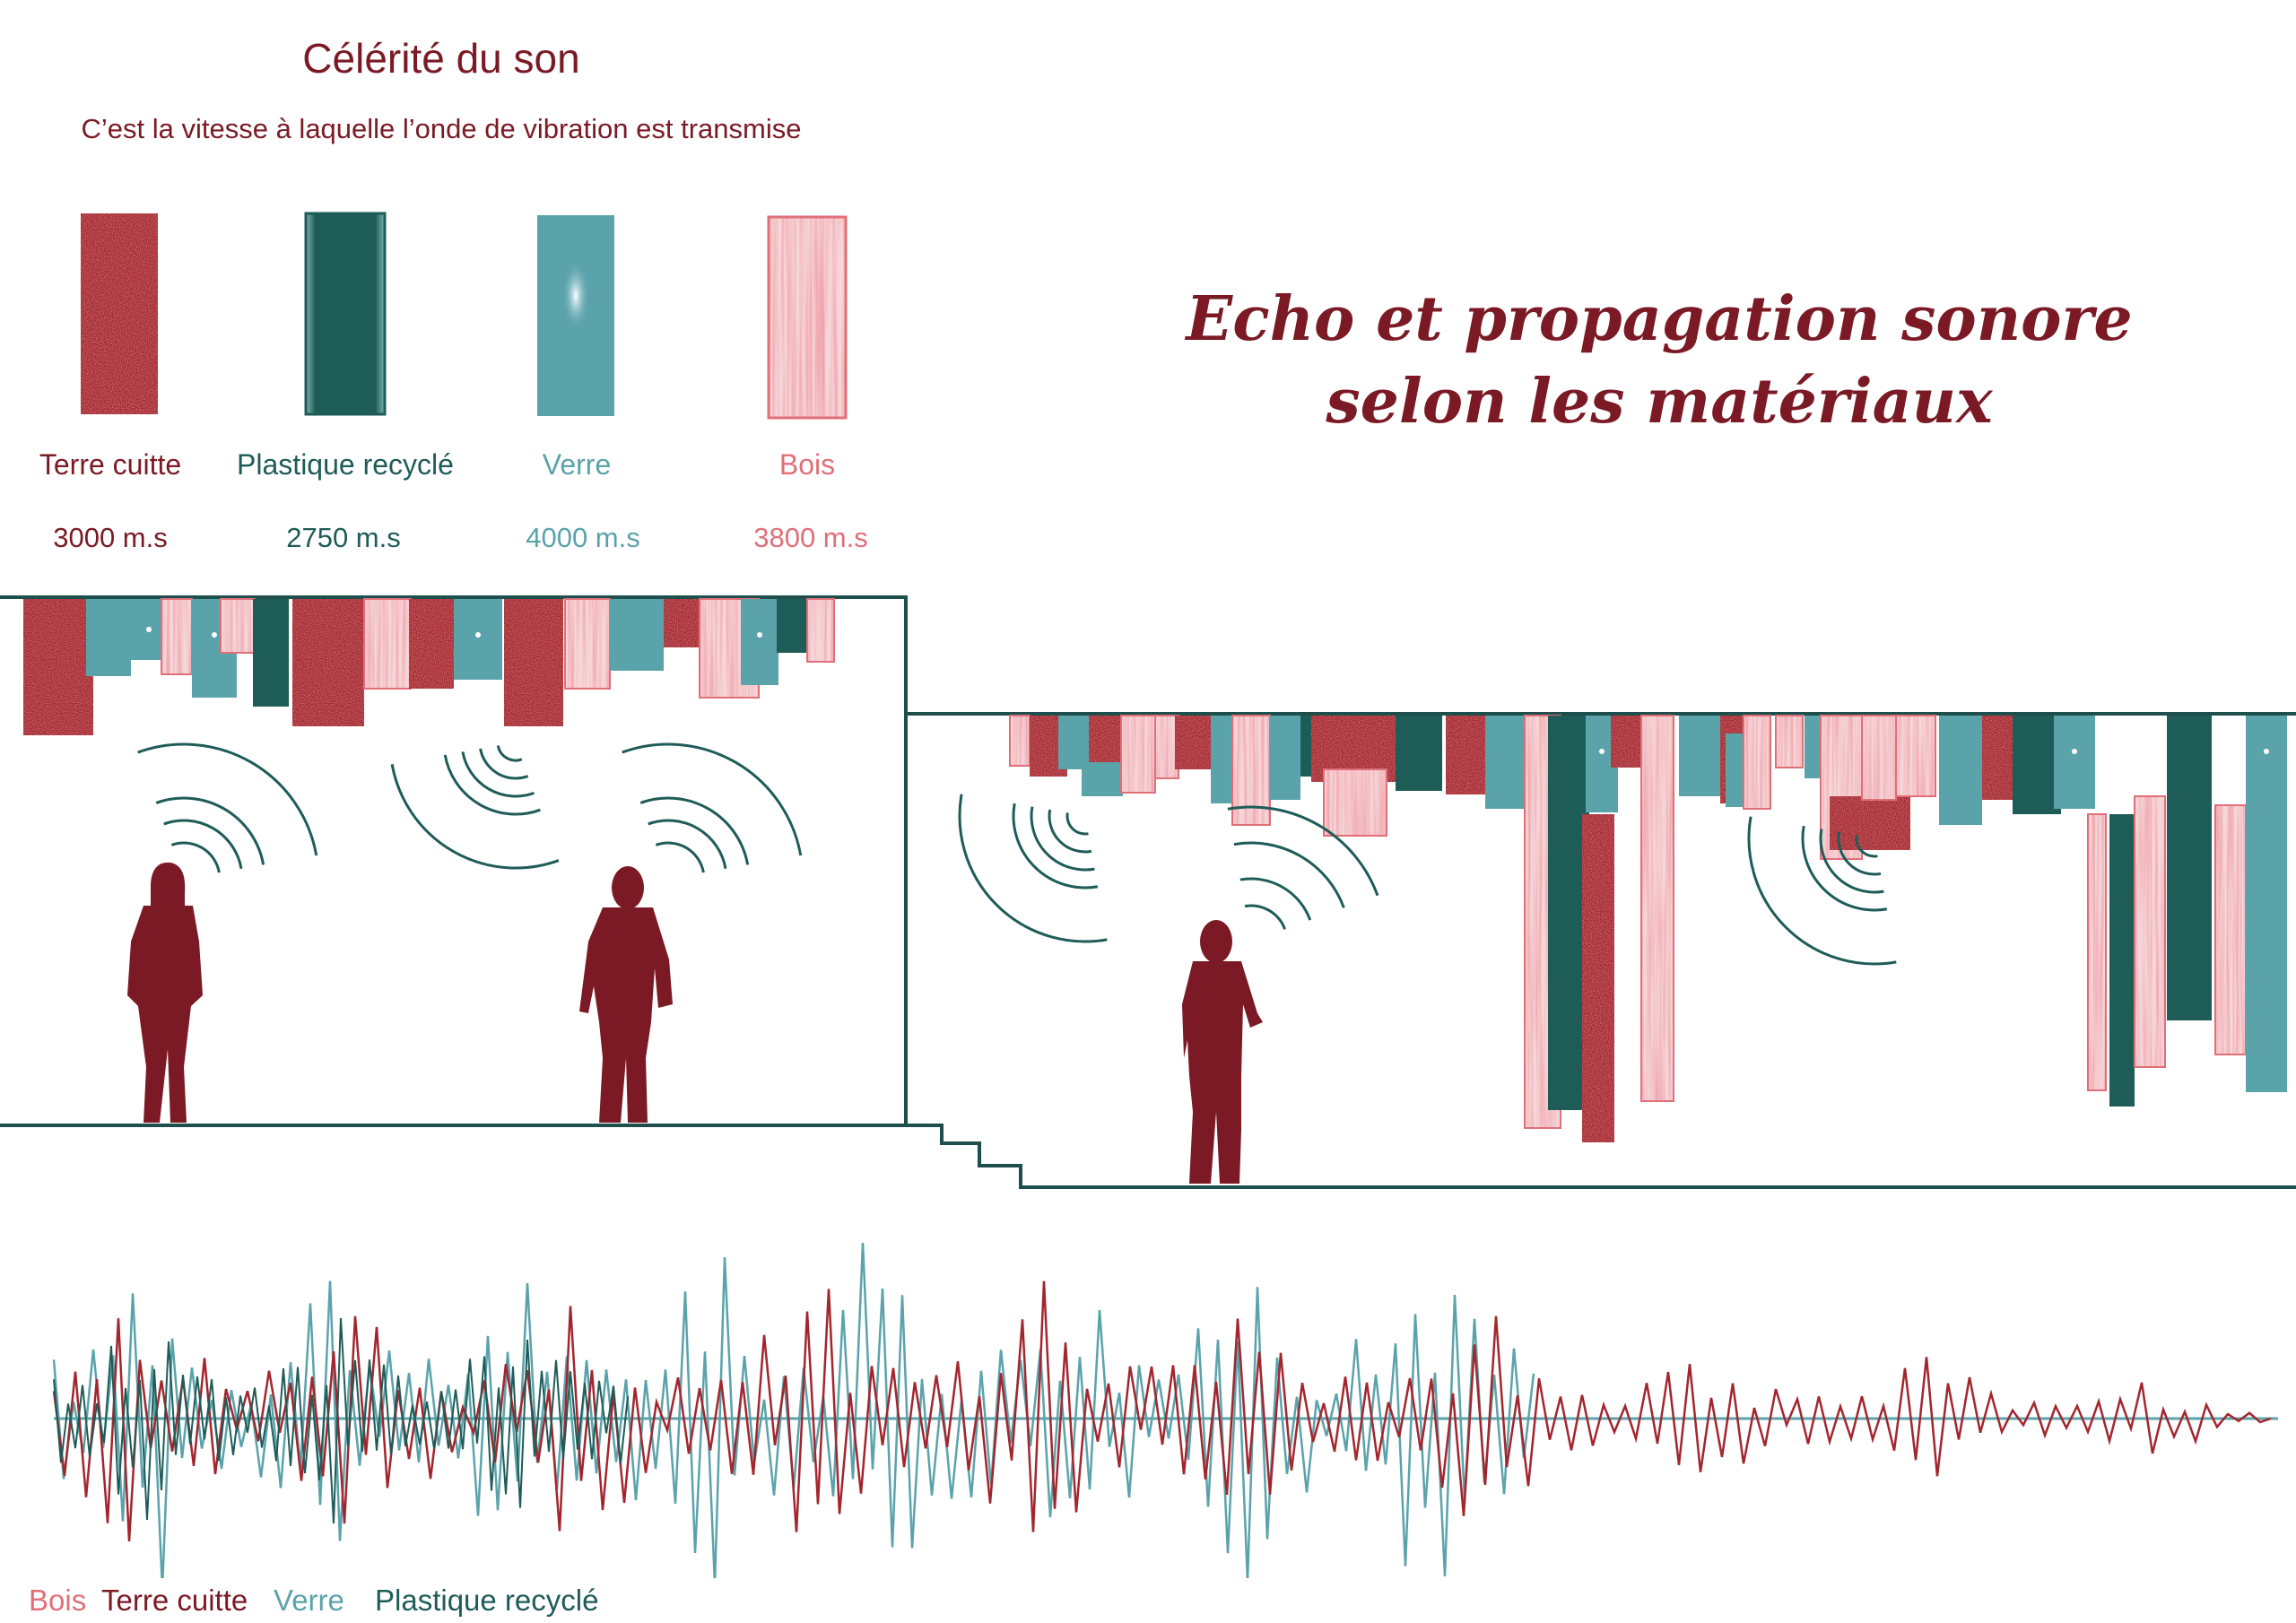 Image resolution: width=2296 pixels, height=1623 pixels. What do you see at coordinates (58, 1600) in the screenshot?
I see `legend-bois: Bois` at bounding box center [58, 1600].